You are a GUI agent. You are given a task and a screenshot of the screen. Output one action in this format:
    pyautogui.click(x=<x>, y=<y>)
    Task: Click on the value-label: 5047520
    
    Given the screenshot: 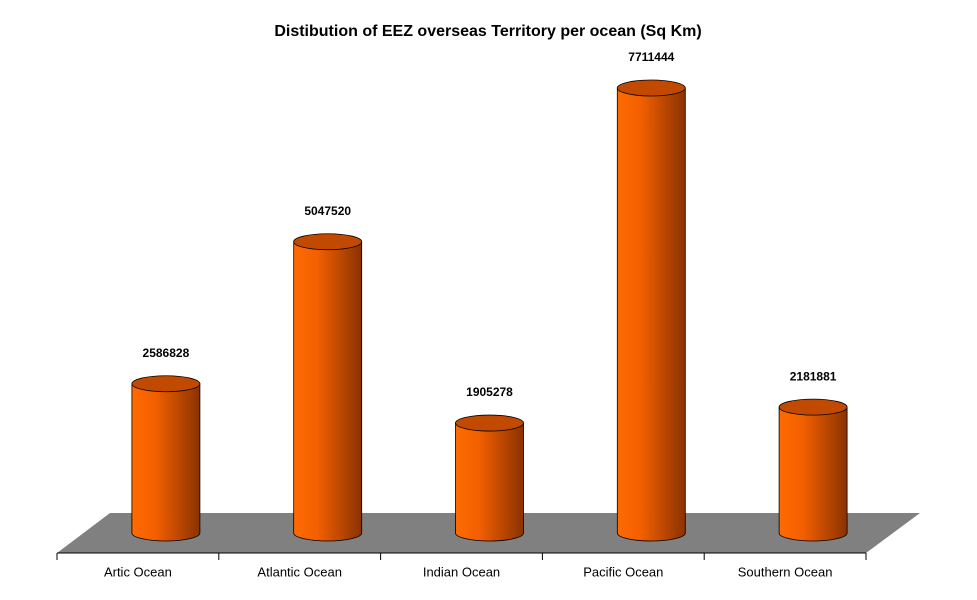 What is the action you would take?
    pyautogui.click(x=327, y=211)
    